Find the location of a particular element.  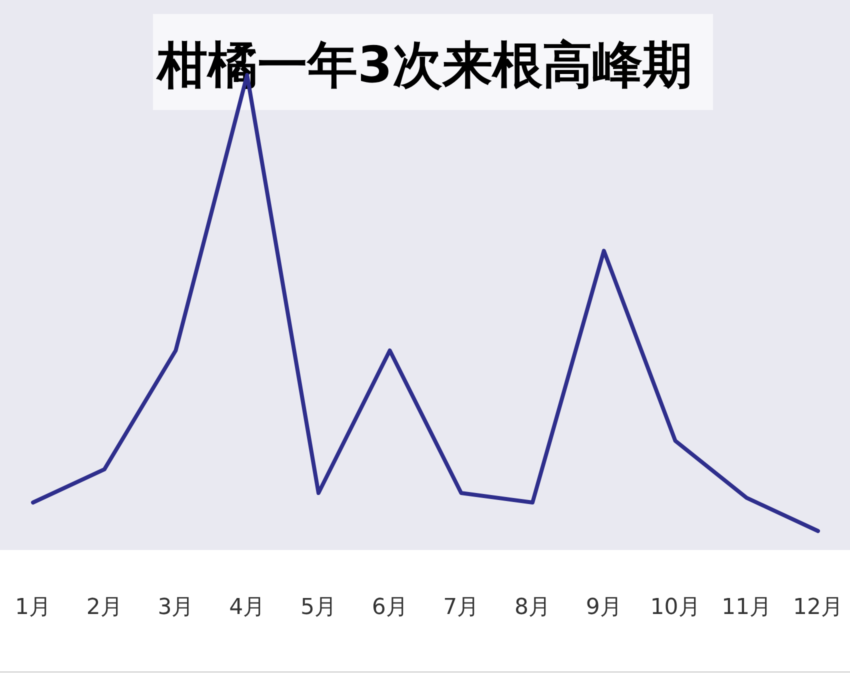

x-tick-label: 5月 is located at coordinates (318, 607).